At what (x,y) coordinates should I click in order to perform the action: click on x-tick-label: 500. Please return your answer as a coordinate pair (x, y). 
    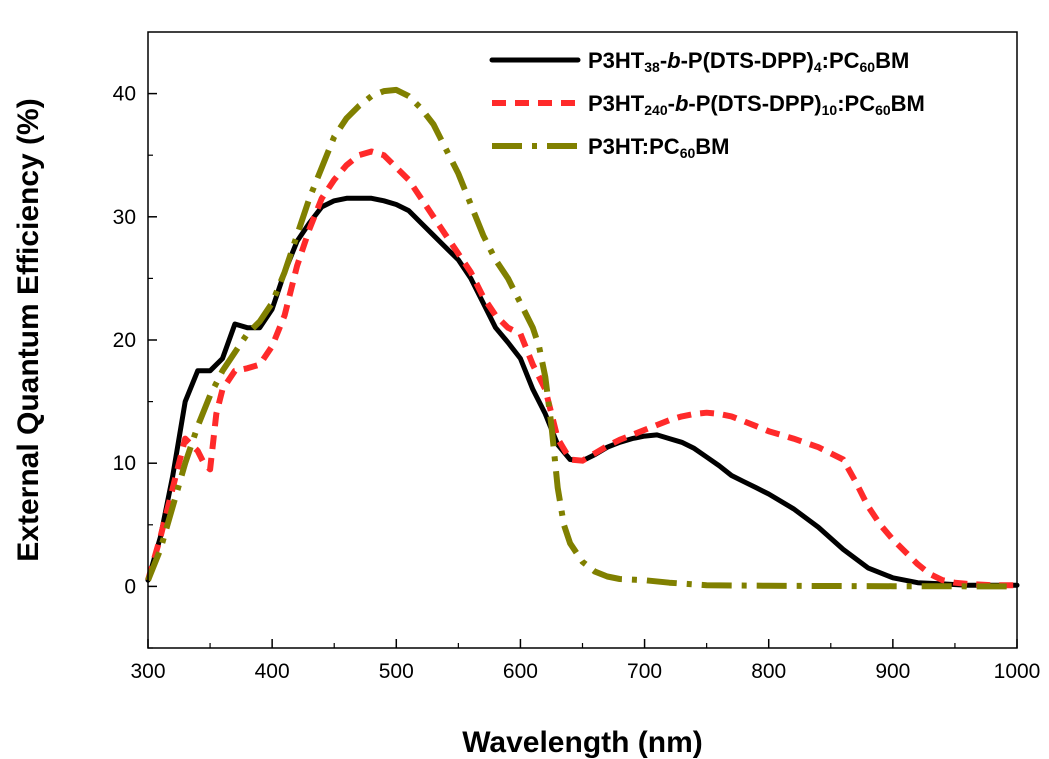
    Looking at the image, I should click on (396, 671).